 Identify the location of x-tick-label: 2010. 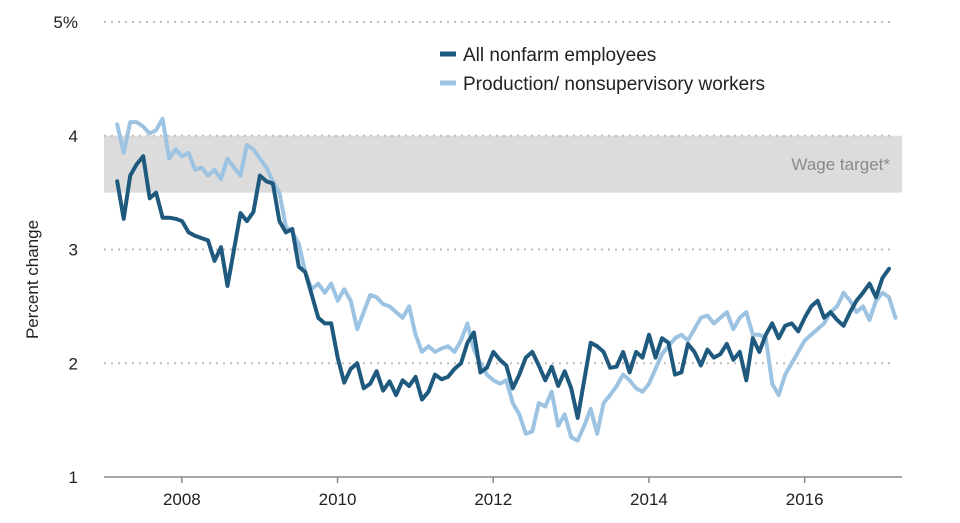
(338, 499).